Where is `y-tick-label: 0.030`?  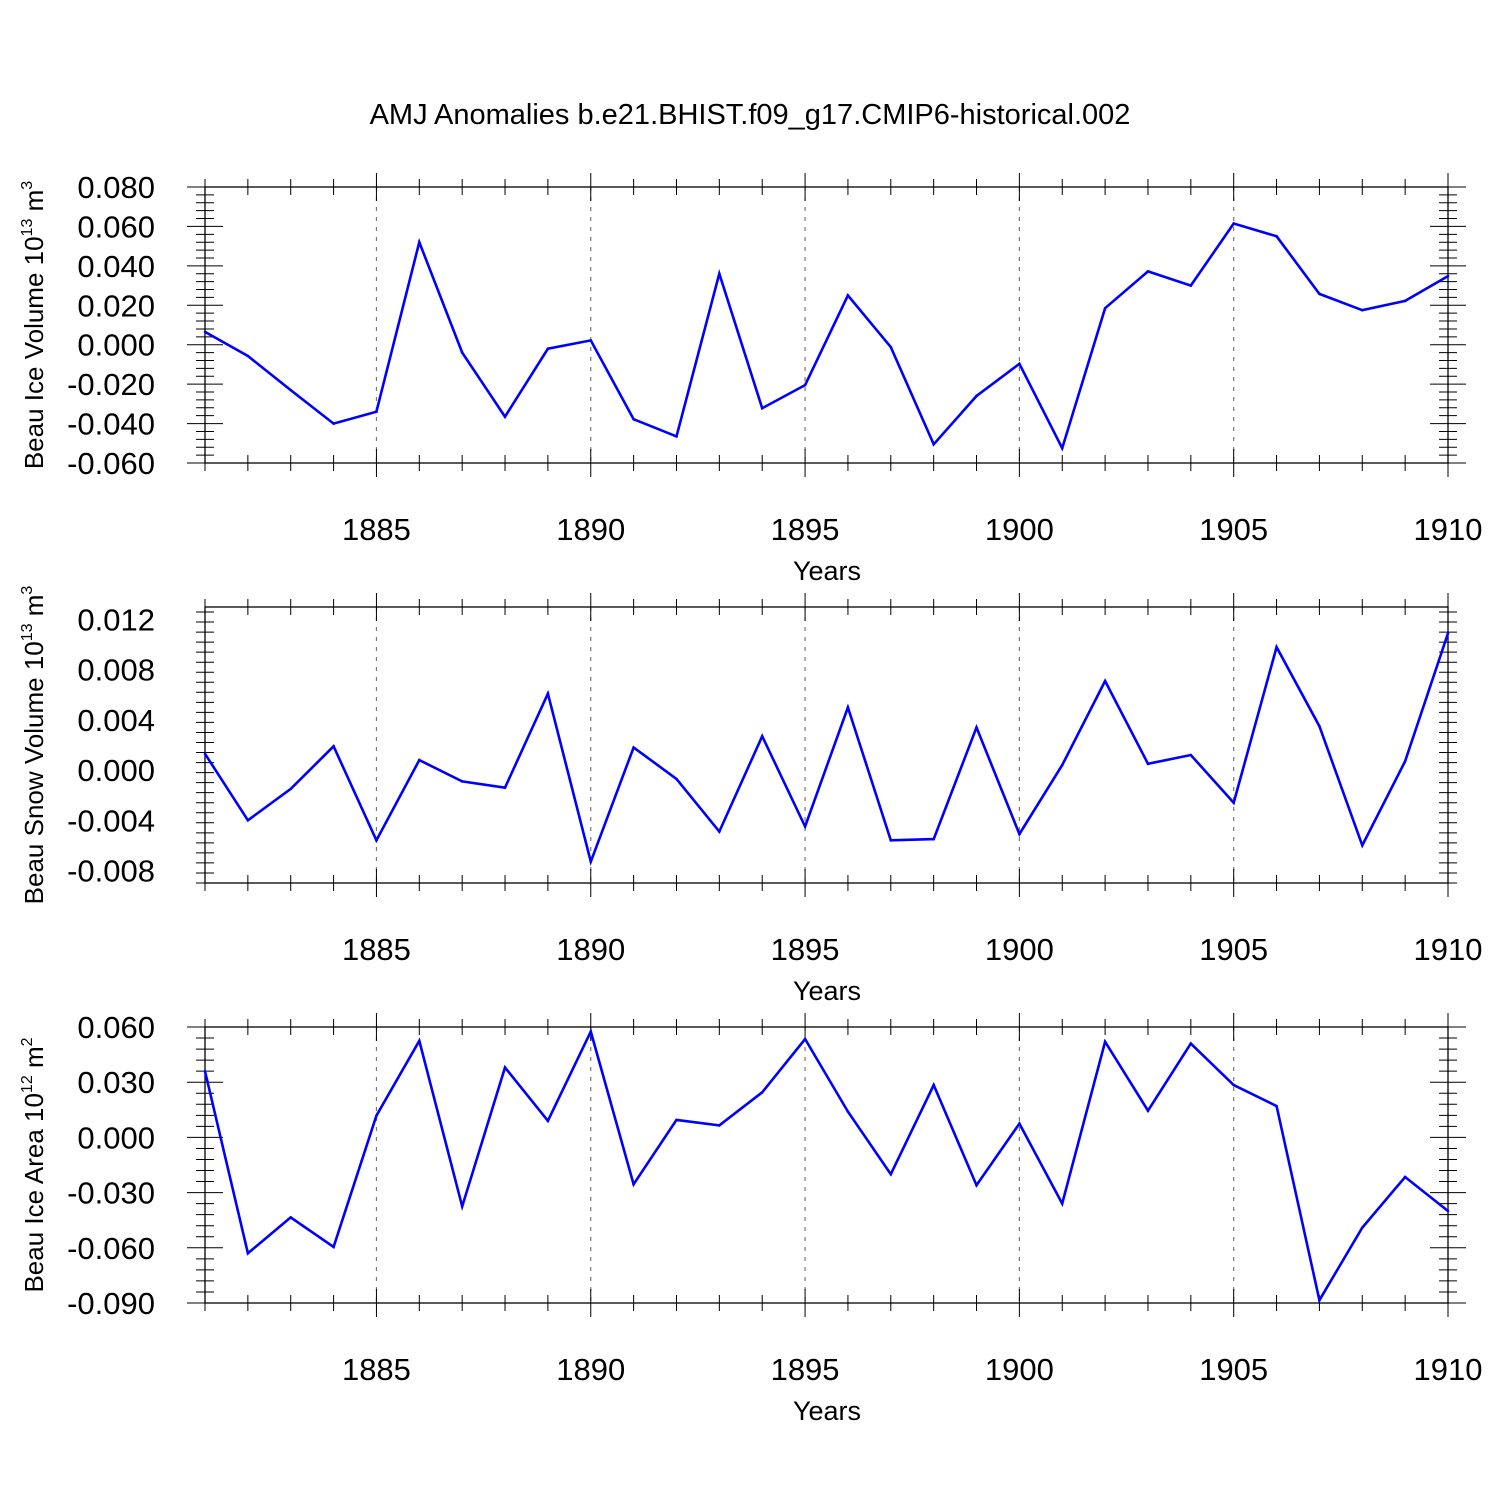 y-tick-label: 0.030 is located at coordinates (116, 1082).